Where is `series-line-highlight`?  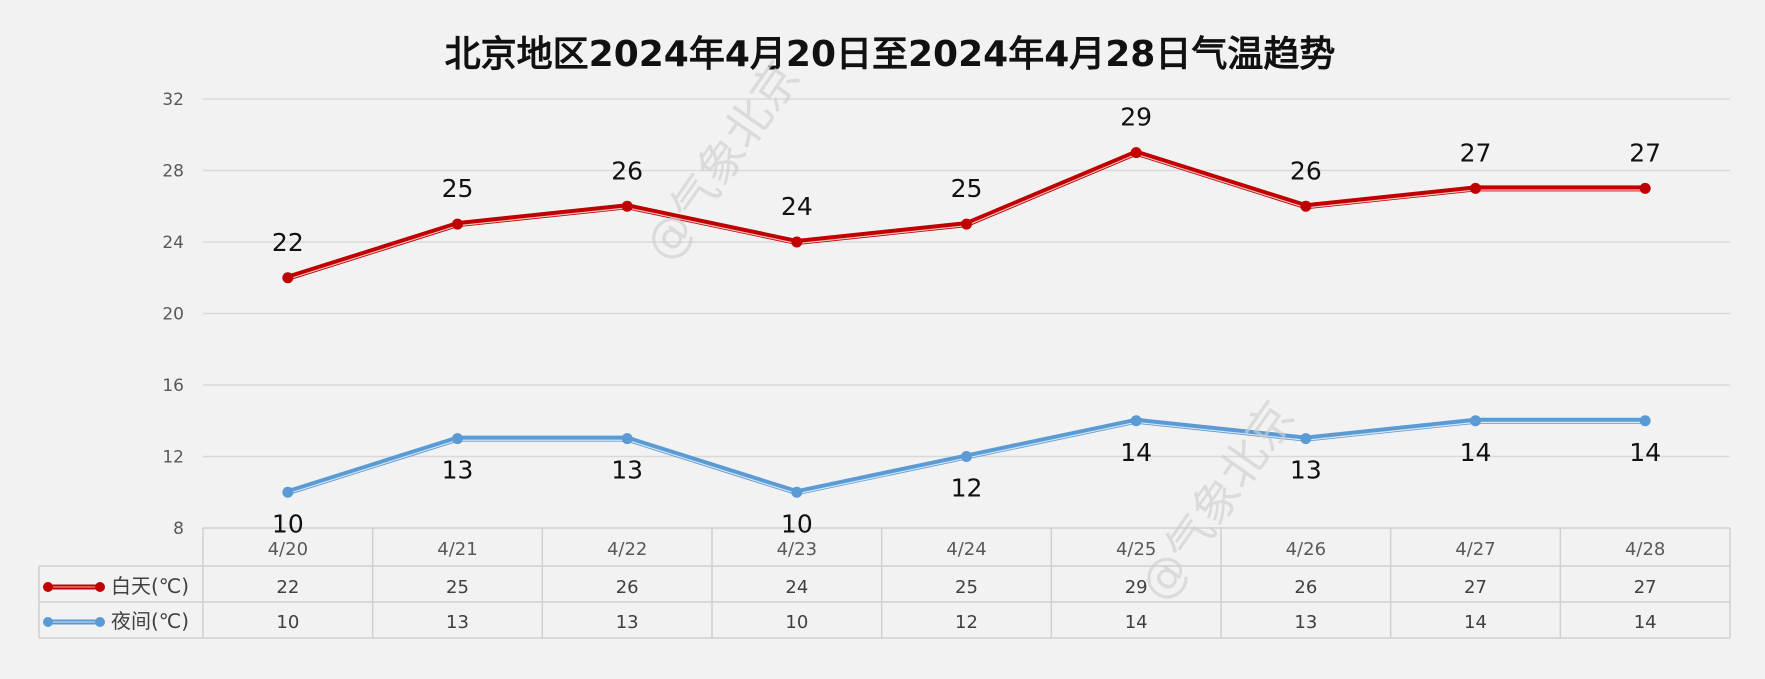 series-line-highlight is located at coordinates (966, 216).